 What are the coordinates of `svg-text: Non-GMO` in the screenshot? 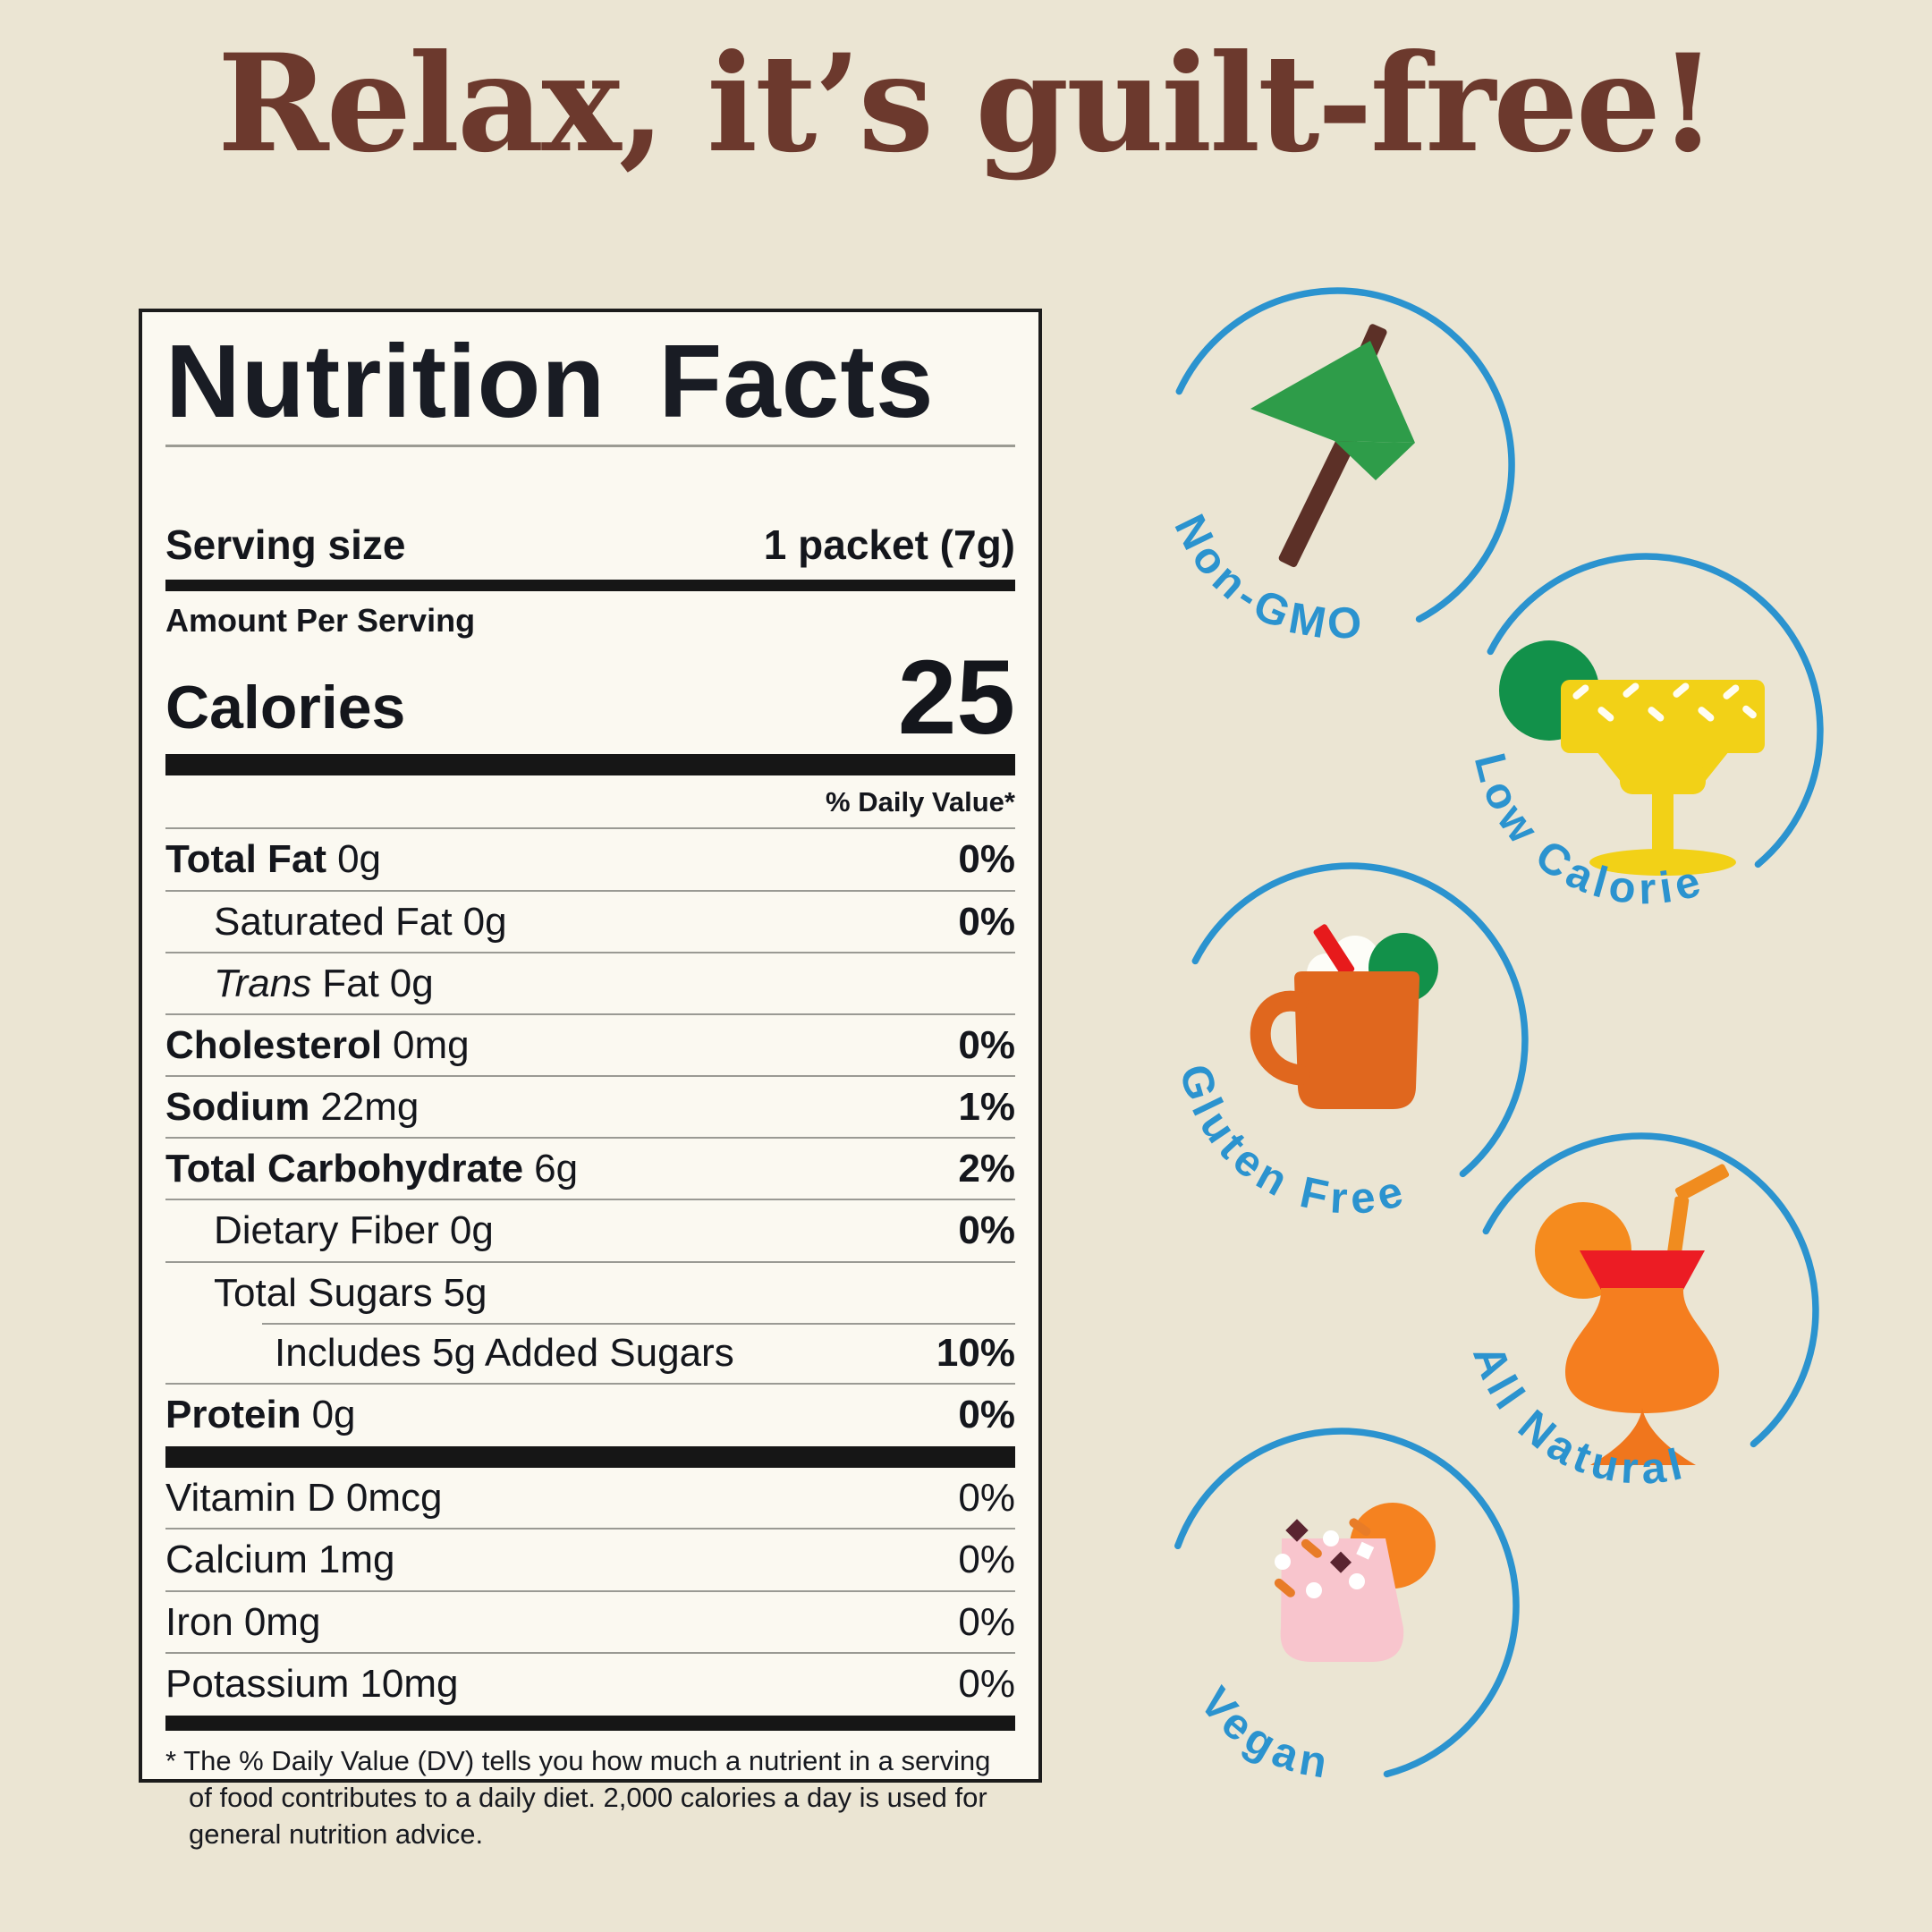 It's located at (1266, 577).